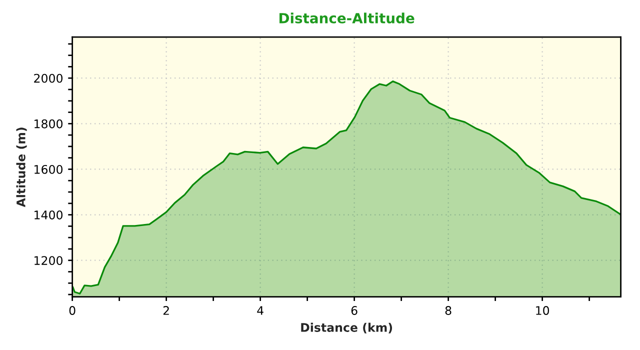  I want to click on x-tick-label: 6, so click(354, 310).